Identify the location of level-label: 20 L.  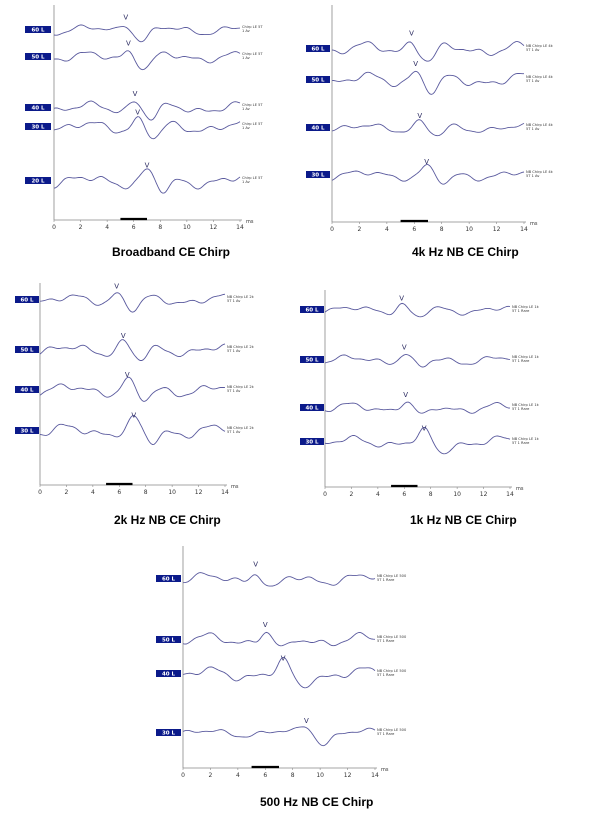
(38, 182).